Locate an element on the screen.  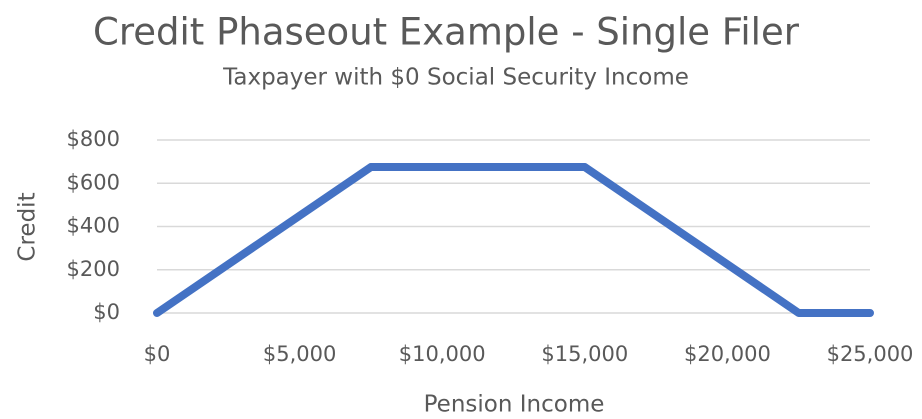
x-tick-label: $5,000 is located at coordinates (299, 354).